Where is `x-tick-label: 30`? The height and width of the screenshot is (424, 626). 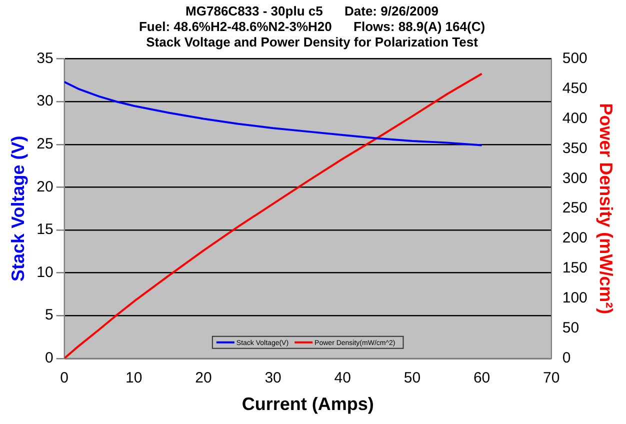
x-tick-label: 30 is located at coordinates (273, 378).